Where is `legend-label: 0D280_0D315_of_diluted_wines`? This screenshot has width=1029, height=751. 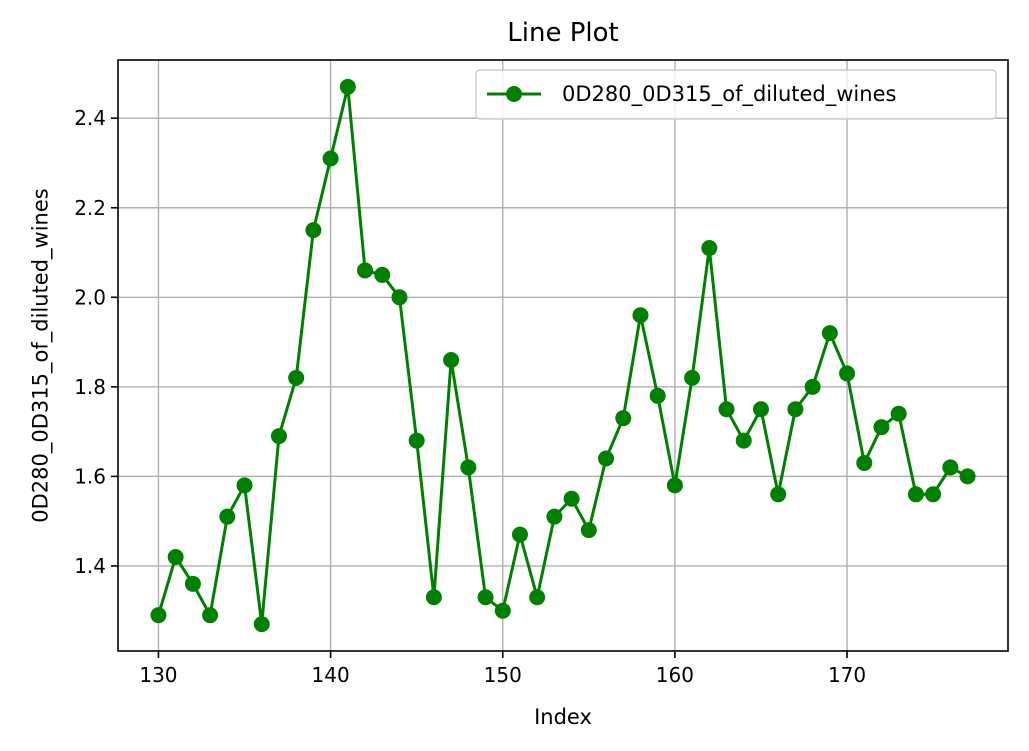 legend-label: 0D280_0D315_of_diluted_wines is located at coordinates (729, 94).